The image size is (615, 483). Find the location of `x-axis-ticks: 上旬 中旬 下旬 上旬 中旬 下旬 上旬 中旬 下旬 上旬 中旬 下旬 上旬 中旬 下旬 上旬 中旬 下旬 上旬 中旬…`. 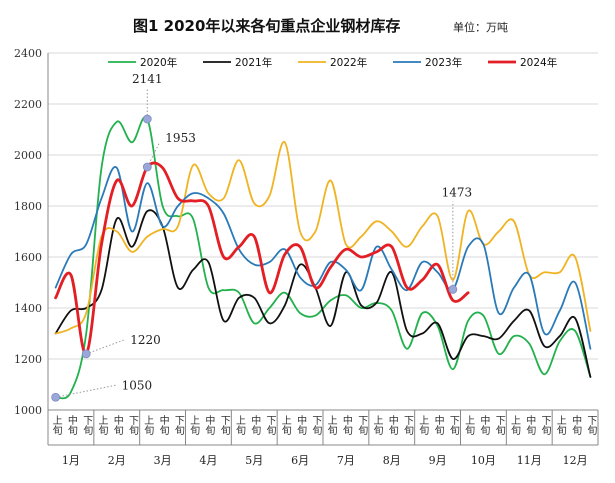

x-axis-ticks: 上旬 中旬 下旬 上旬 中旬 下旬 上旬 中旬 下旬 上旬 中旬 下旬 上旬 中旬 下旬 上旬 中旬 下旬 上旬 中旬… is located at coordinates (323, 425).